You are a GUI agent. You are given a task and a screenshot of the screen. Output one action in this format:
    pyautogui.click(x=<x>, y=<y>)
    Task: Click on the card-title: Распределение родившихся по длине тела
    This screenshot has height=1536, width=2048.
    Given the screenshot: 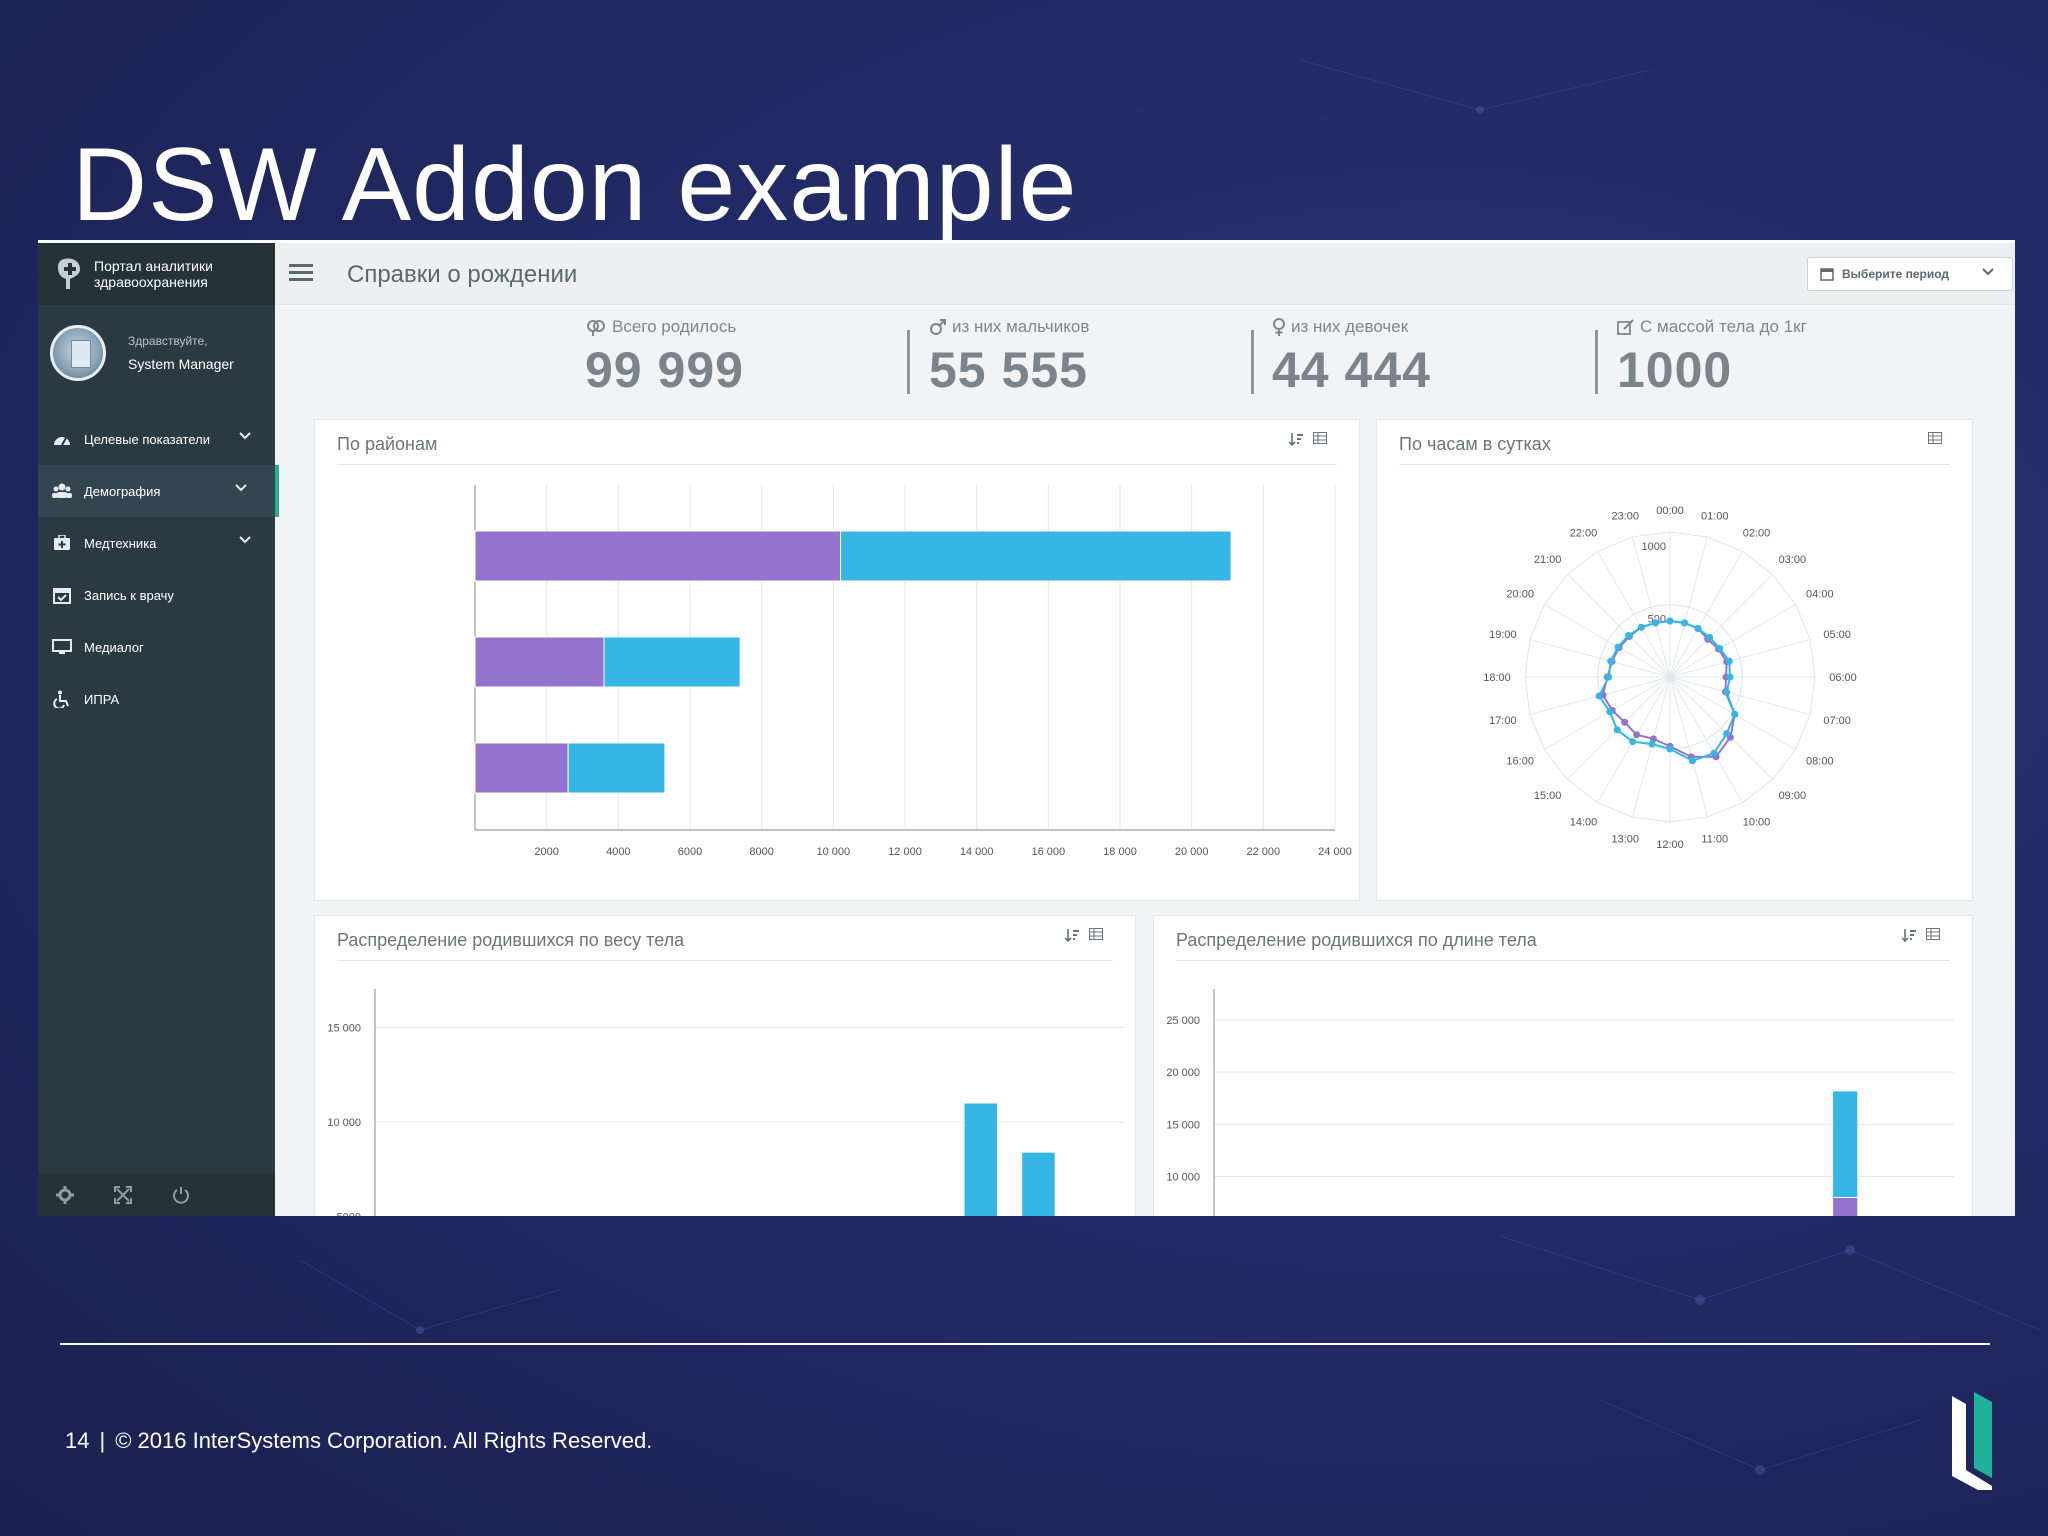 What is the action you would take?
    pyautogui.click(x=1356, y=940)
    